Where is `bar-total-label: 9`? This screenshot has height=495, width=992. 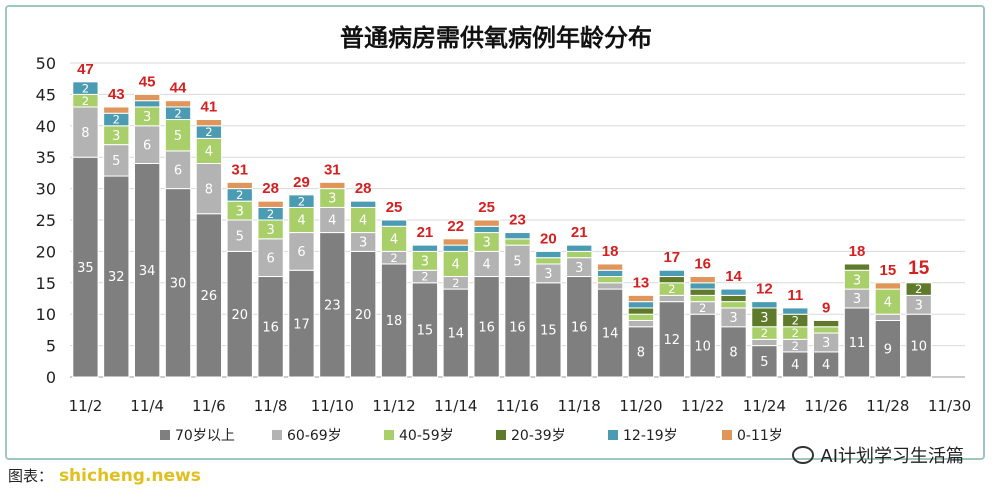 bar-total-label: 9 is located at coordinates (826, 307).